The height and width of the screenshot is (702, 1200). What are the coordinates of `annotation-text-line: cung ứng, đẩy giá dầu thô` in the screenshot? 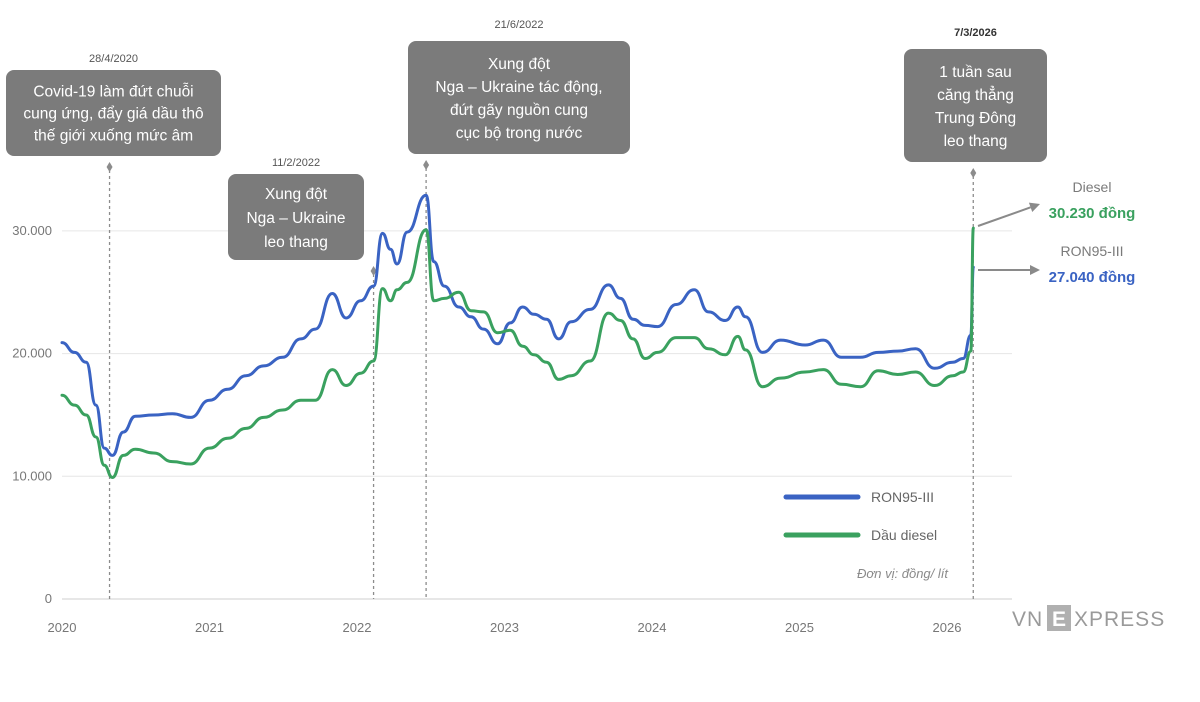 It's located at (113, 114).